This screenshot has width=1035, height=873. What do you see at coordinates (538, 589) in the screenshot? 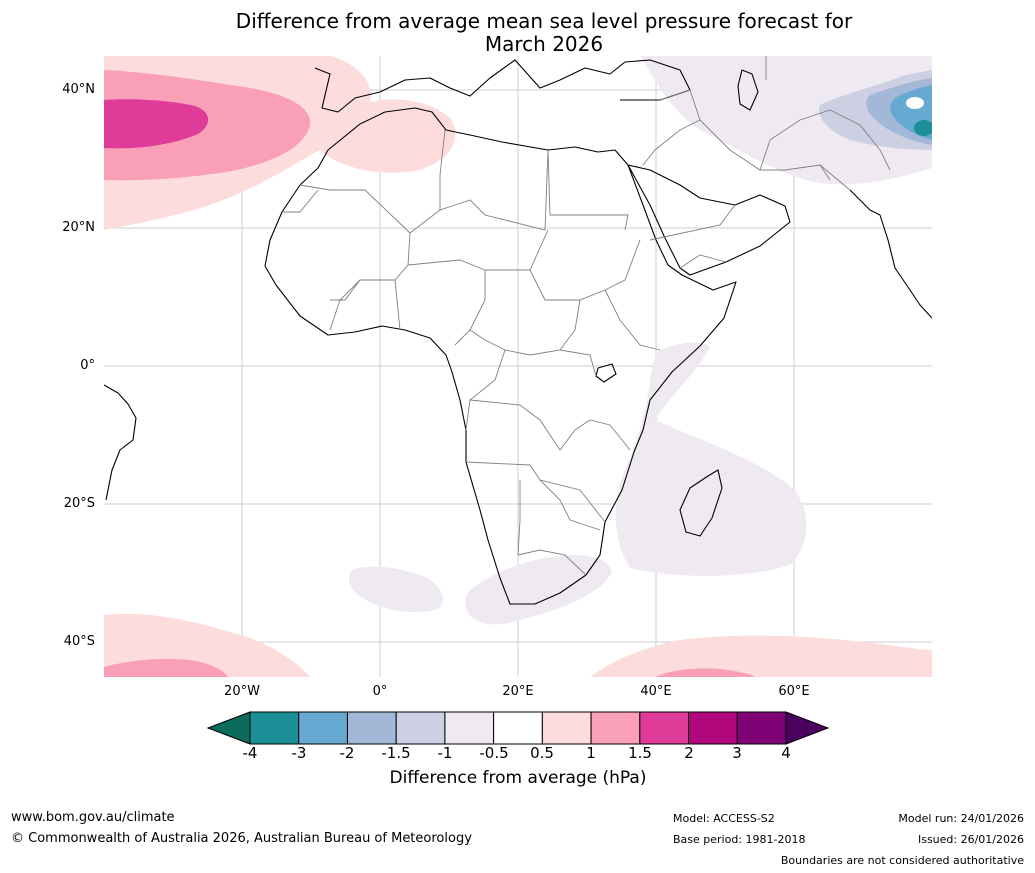
I see `anomaly-cape-minus-0.5` at bounding box center [538, 589].